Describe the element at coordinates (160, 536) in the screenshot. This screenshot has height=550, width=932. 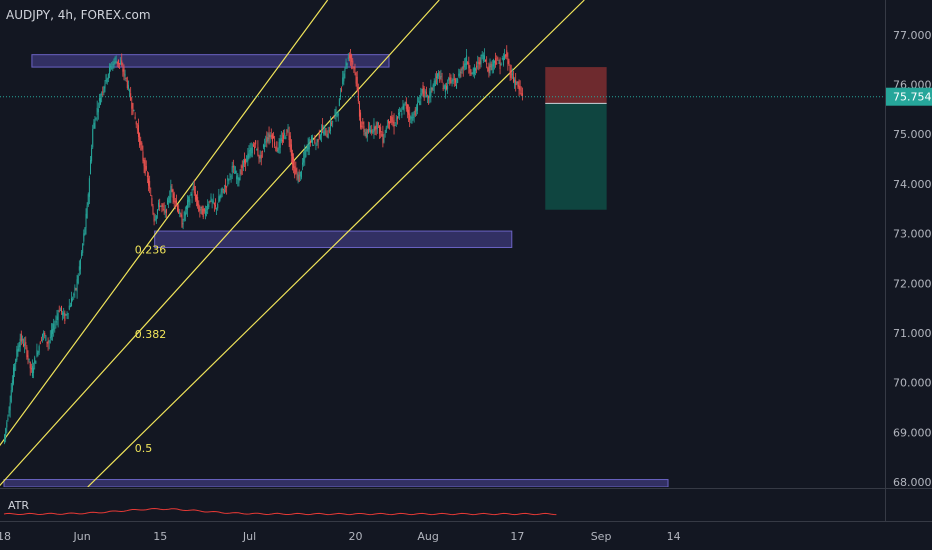
I see `x-tick-label: 15` at that location.